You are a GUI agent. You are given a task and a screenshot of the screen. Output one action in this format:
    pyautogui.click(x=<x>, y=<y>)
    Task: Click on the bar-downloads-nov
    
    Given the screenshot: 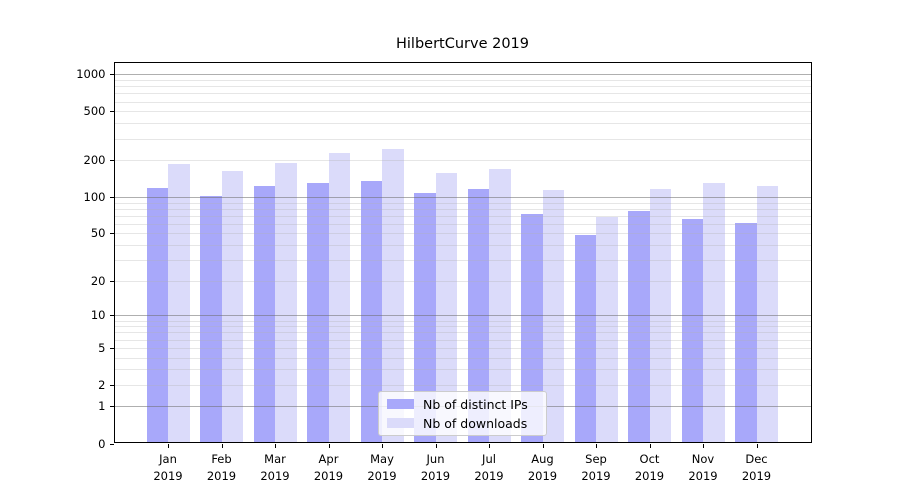 What is the action you would take?
    pyautogui.click(x=714, y=313)
    